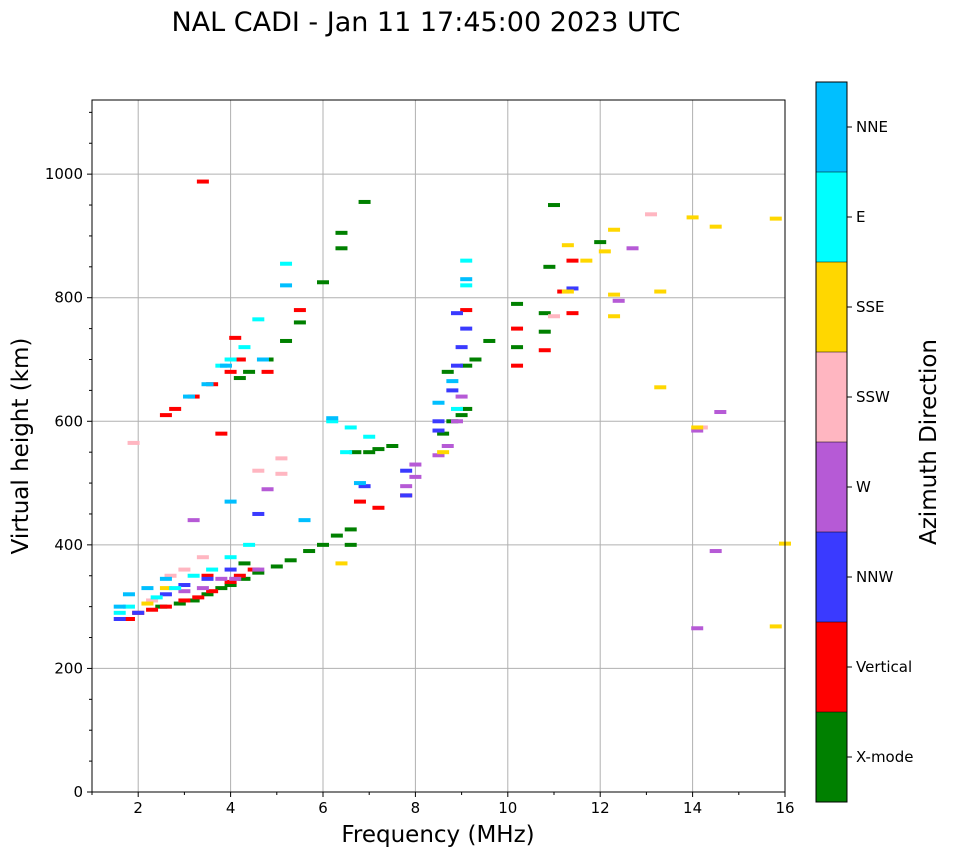 This screenshot has width=958, height=857. What do you see at coordinates (600, 808) in the screenshot?
I see `x-tick-label: 12` at bounding box center [600, 808].